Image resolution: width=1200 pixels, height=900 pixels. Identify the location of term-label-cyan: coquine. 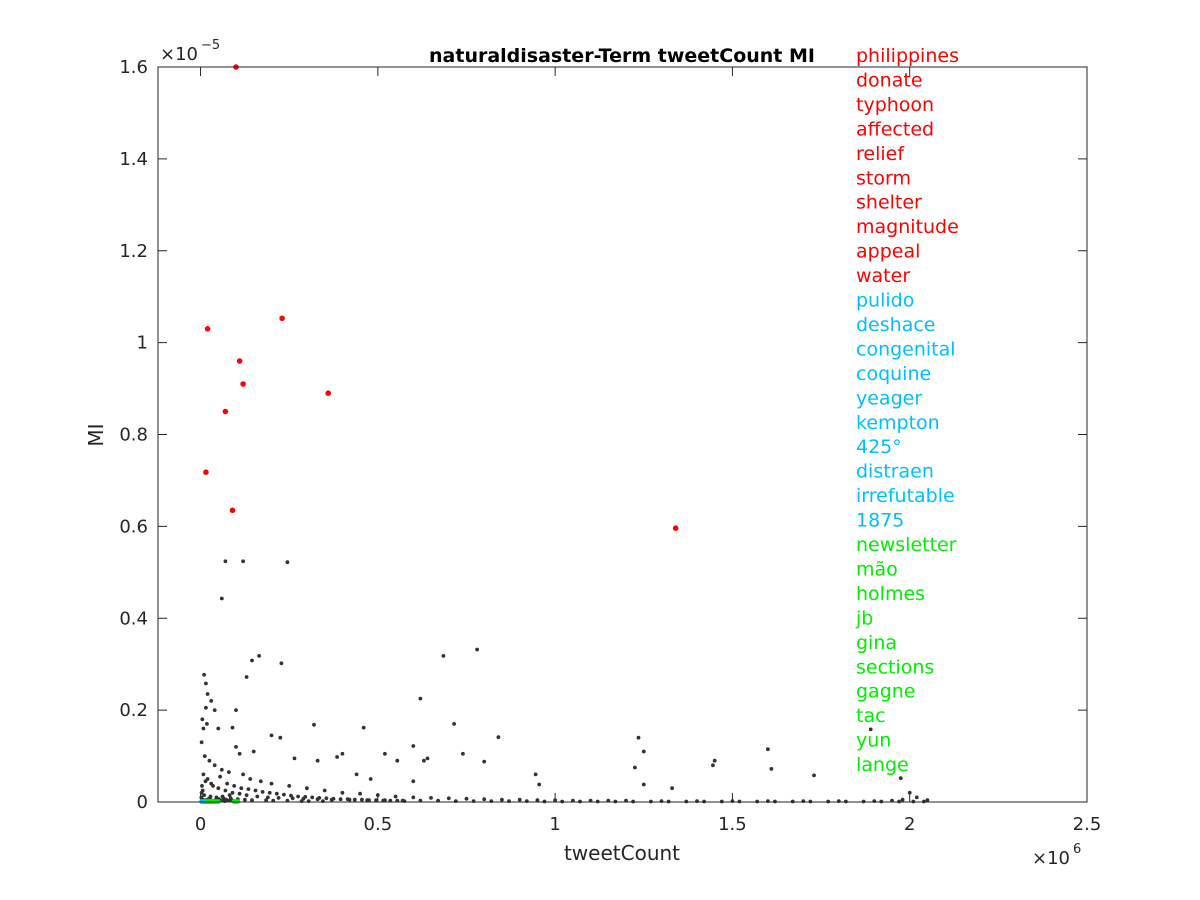
(893, 374).